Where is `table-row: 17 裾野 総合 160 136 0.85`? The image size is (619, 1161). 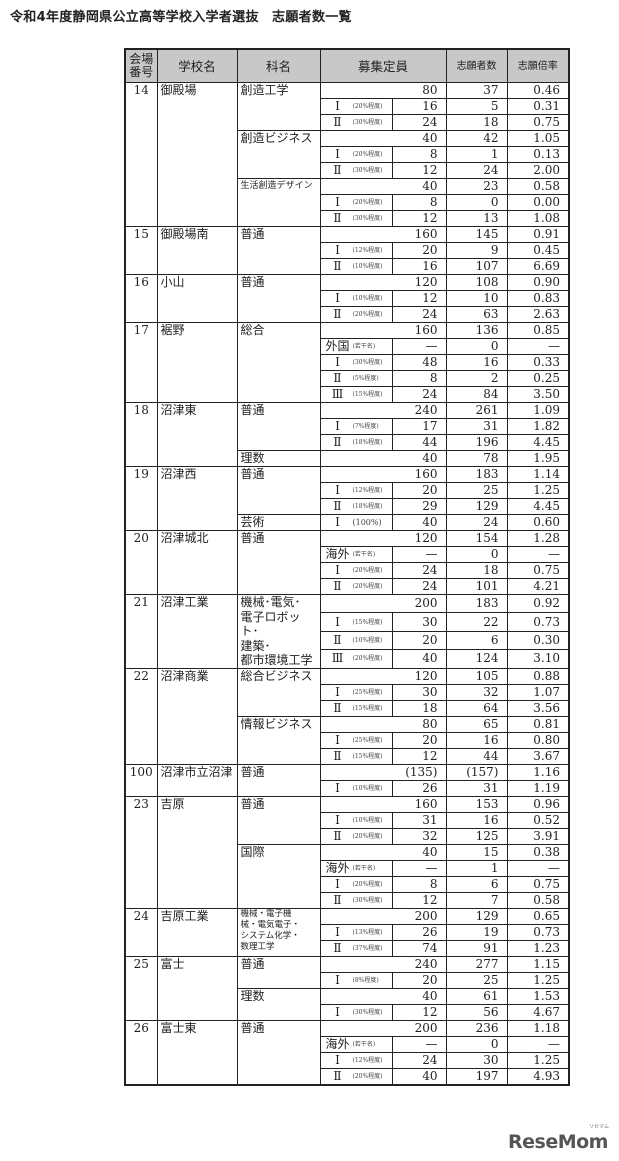 table-row: 17 裾野 総合 160 136 0.85 is located at coordinates (347, 362).